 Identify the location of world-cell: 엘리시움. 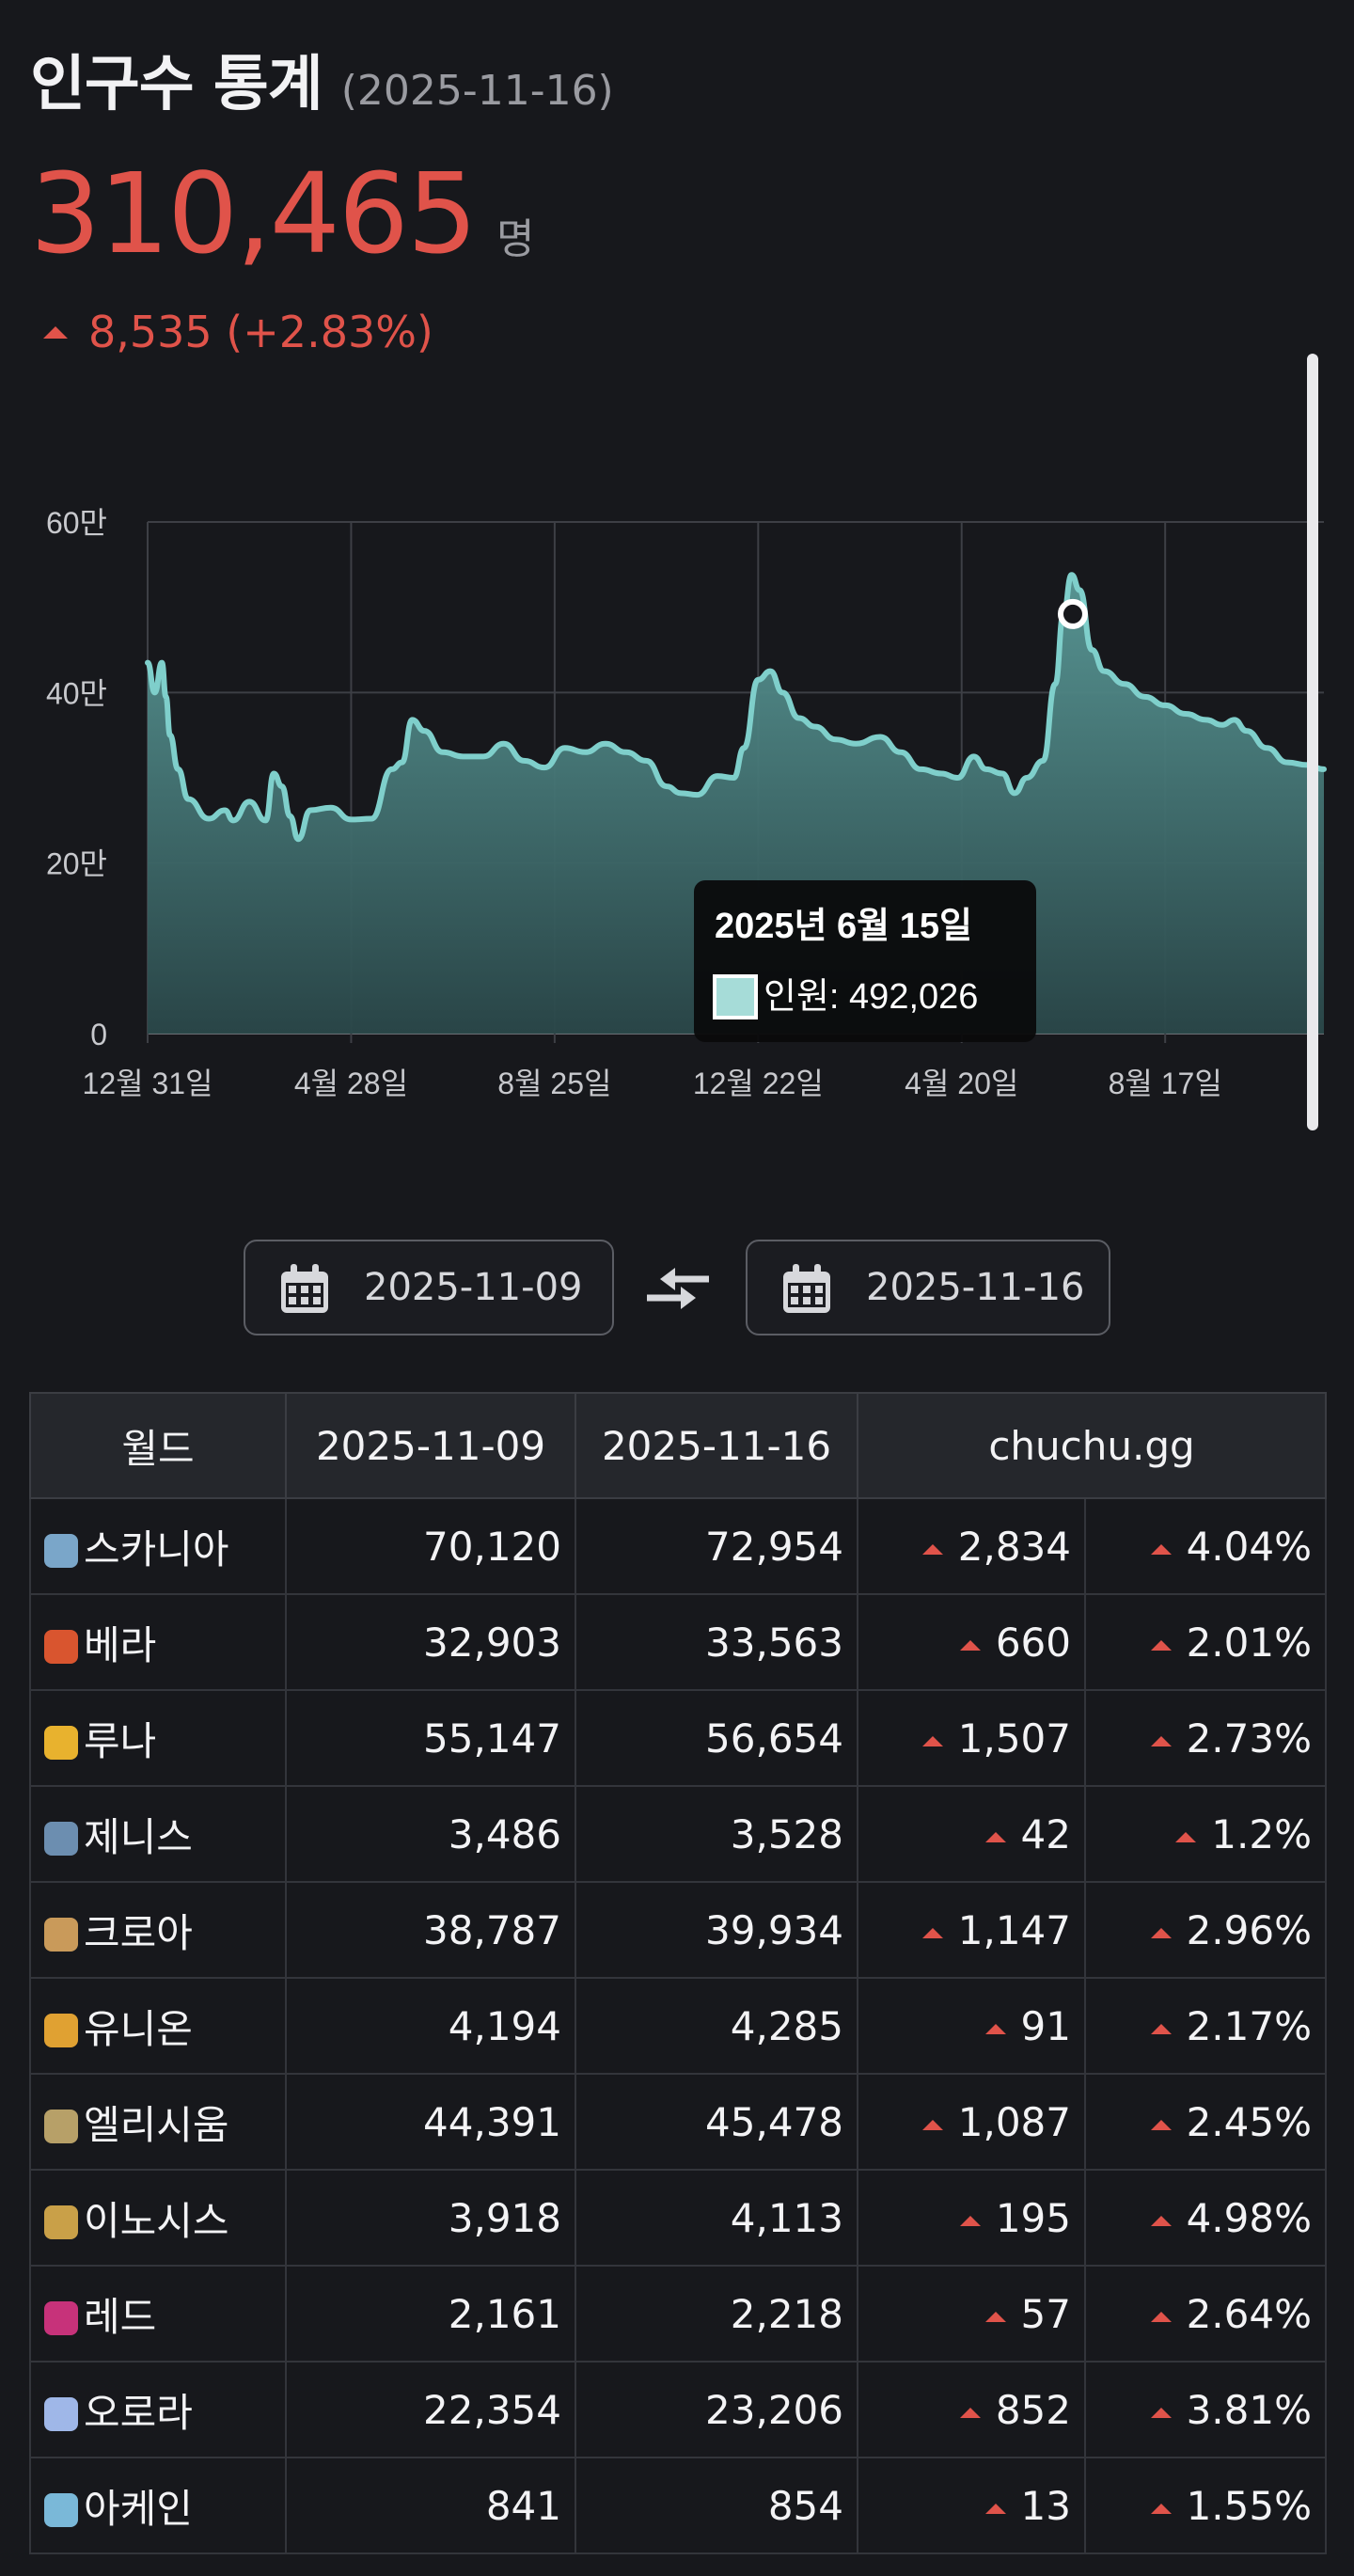
(158, 2122).